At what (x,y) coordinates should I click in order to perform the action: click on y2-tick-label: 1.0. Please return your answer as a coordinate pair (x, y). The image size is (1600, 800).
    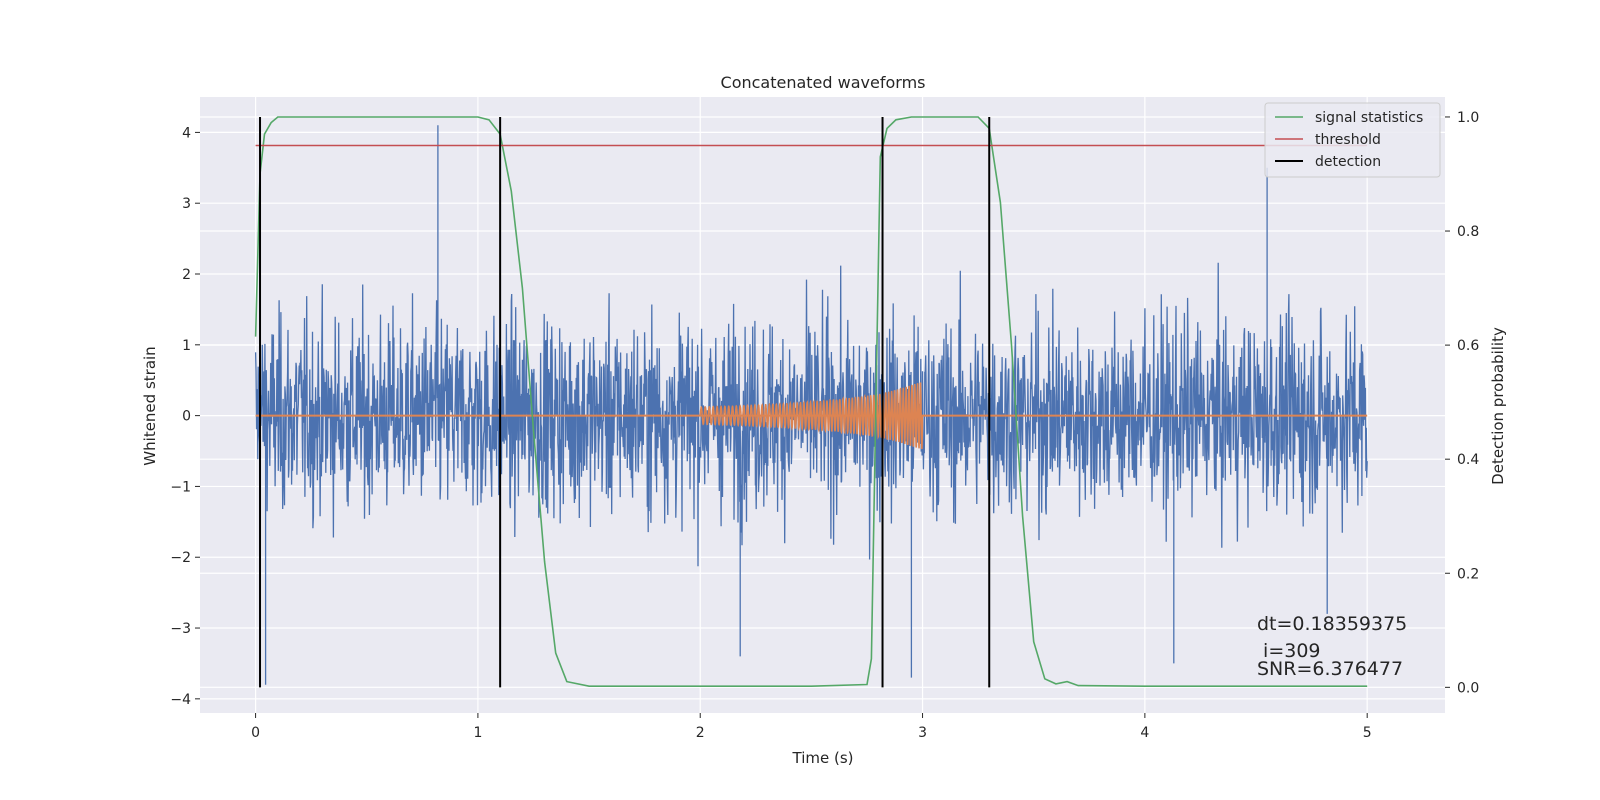
    Looking at the image, I should click on (1468, 118).